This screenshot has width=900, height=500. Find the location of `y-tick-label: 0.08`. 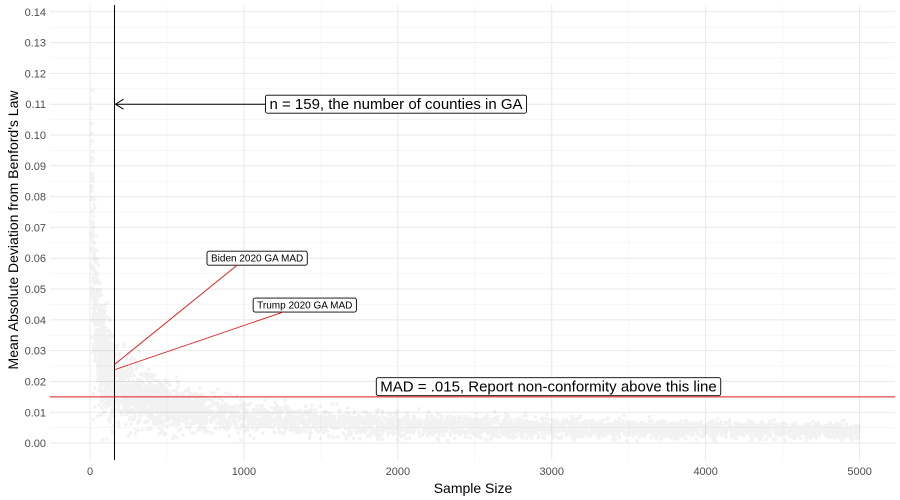

y-tick-label: 0.08 is located at coordinates (35, 198).